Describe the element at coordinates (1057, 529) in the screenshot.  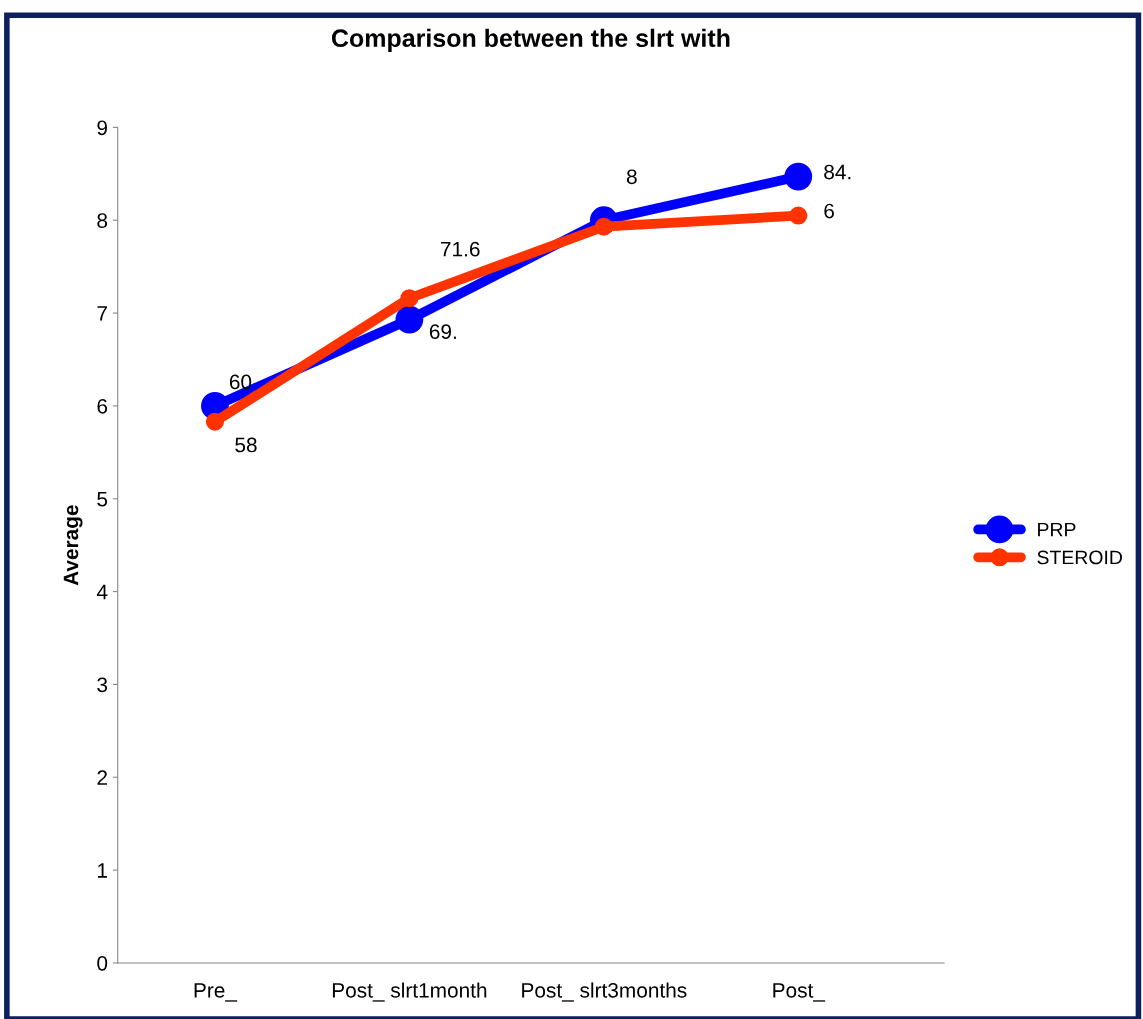
I see `legend-label: PRP` at that location.